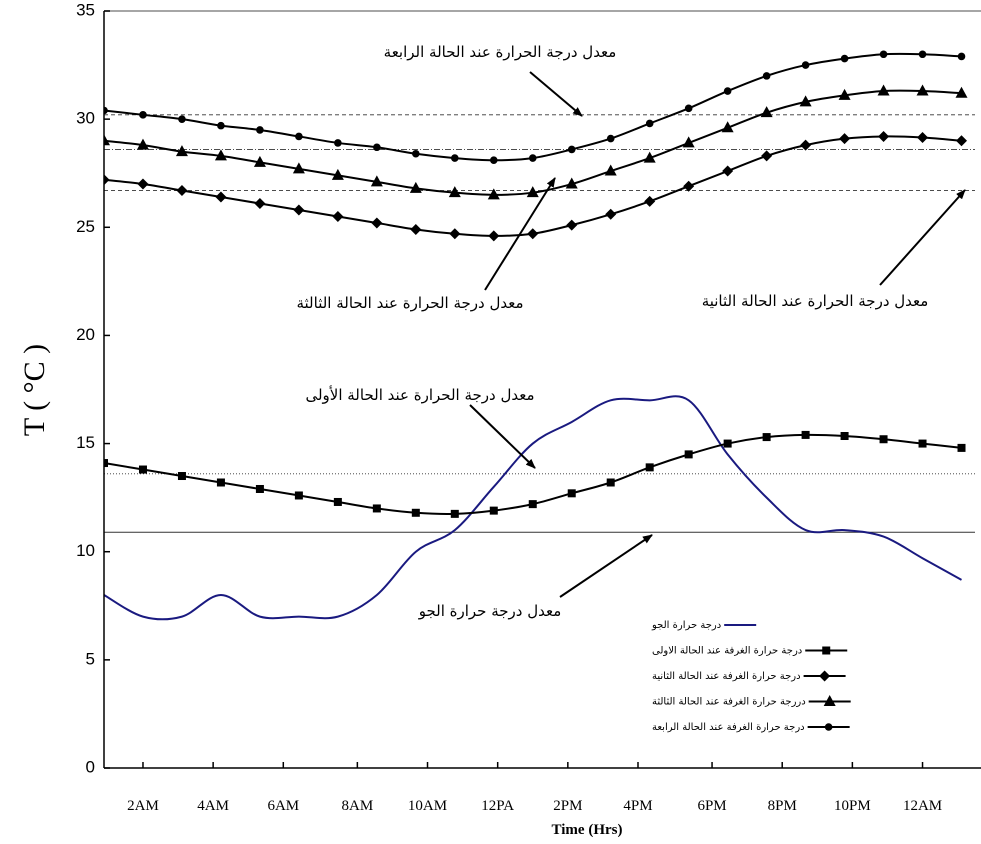  I want to click on x-tick-label: 10AM, so click(427, 806).